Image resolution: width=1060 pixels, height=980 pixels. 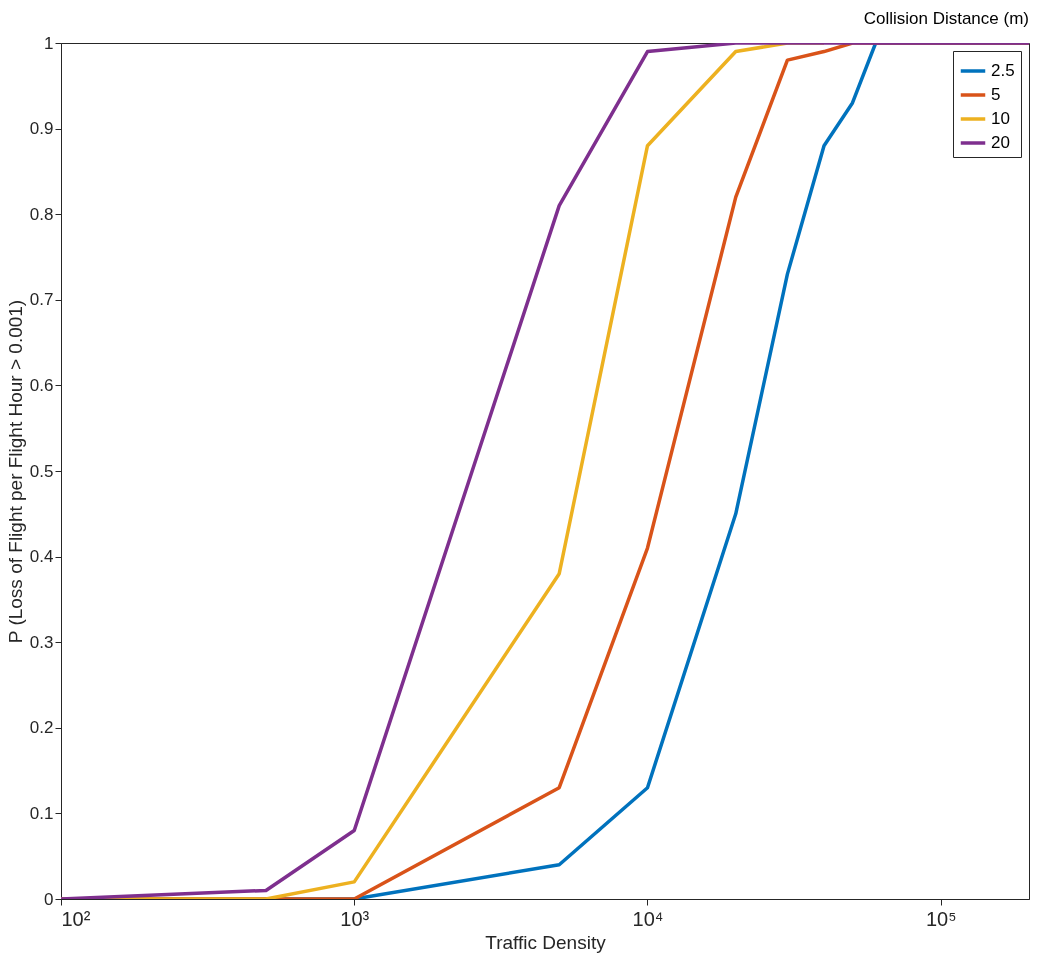 I want to click on legend-label: 2.5, so click(x=1003, y=70).